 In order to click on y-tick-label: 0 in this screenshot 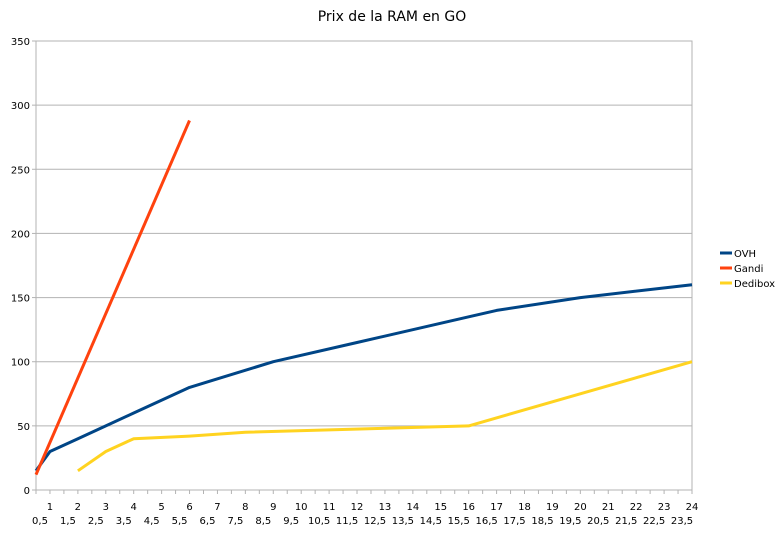, I will do `click(27, 491)`.